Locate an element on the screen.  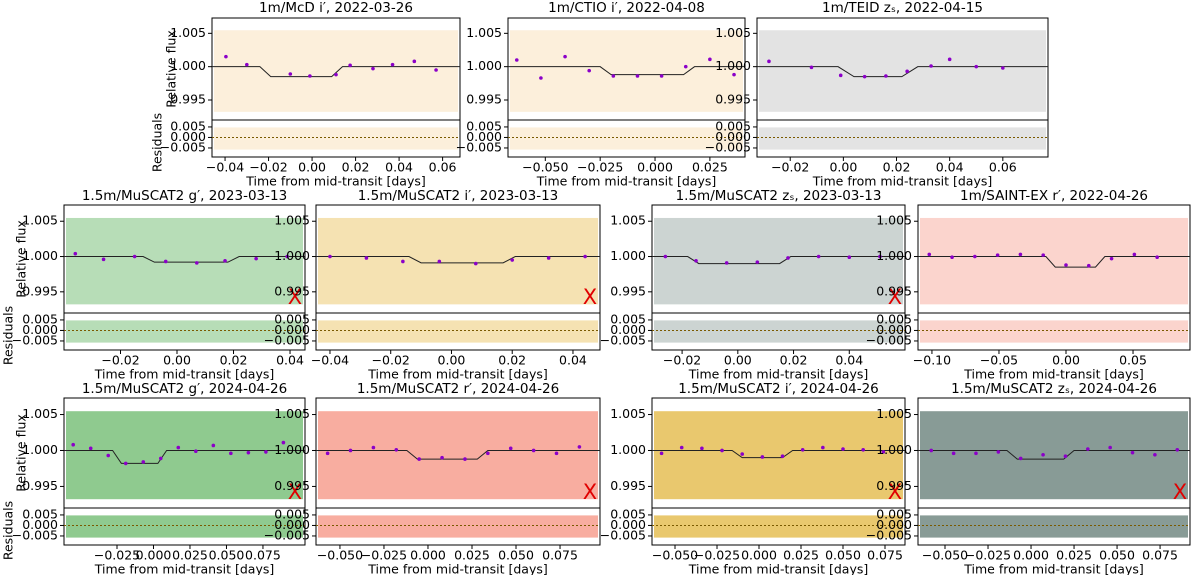
x-tick-label: 0.04 is located at coordinates (950, 167).